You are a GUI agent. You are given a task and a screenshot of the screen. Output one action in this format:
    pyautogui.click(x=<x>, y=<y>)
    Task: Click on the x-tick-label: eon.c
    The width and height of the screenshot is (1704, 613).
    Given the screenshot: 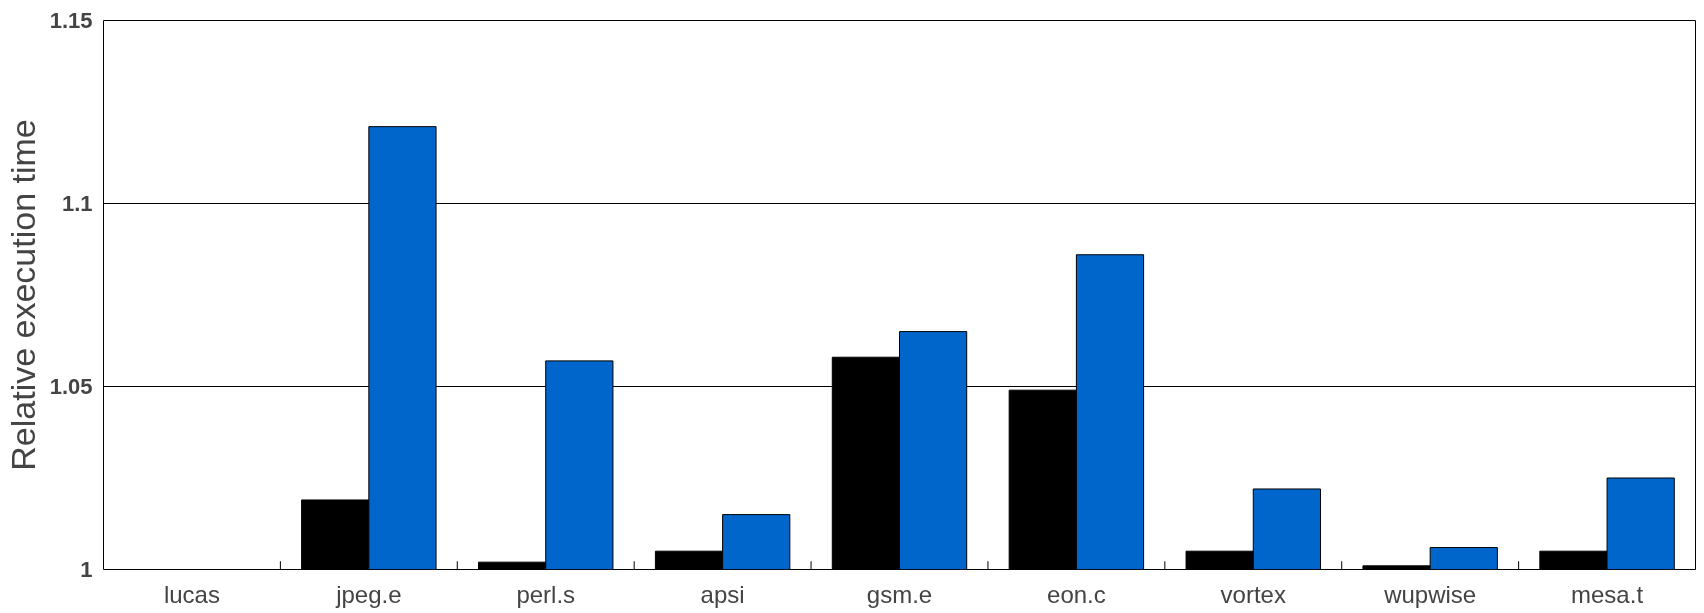 What is the action you would take?
    pyautogui.click(x=1076, y=594)
    